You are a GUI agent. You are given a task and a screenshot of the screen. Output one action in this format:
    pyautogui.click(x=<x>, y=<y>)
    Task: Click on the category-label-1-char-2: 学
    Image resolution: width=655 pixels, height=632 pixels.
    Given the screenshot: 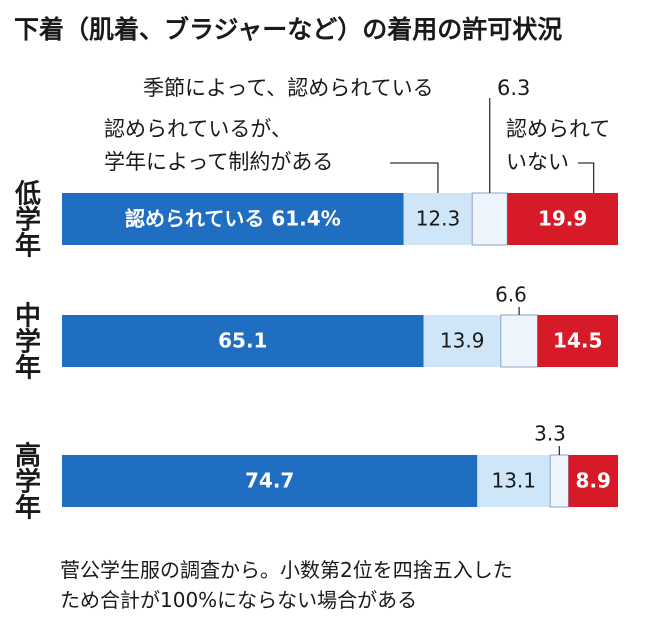 What is the action you would take?
    pyautogui.click(x=28, y=220)
    